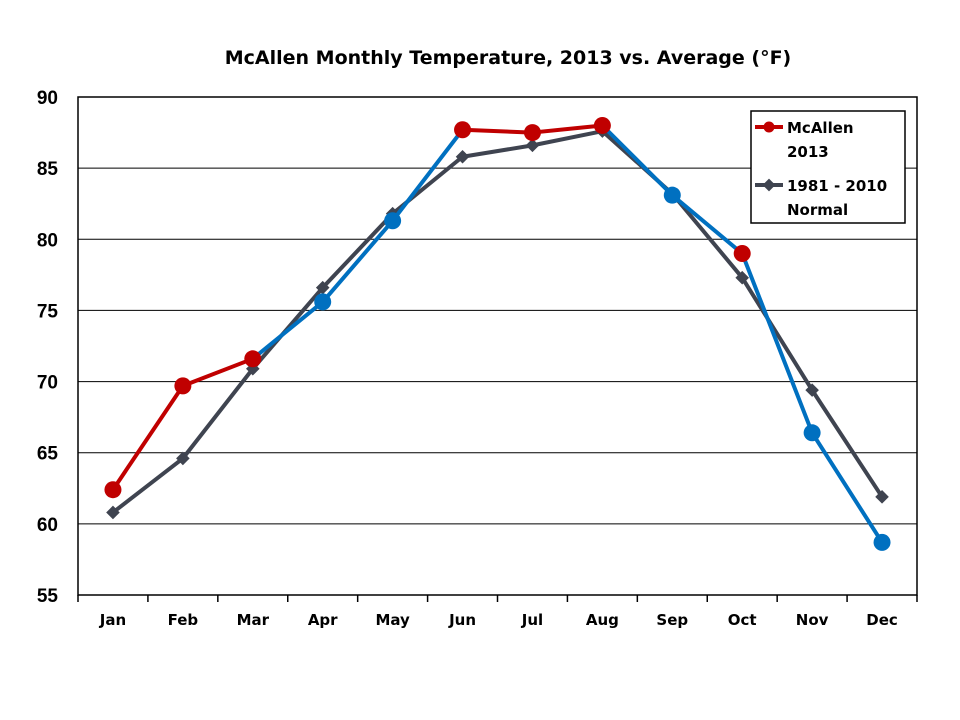 The width and height of the screenshot is (960, 720). I want to click on y-tick-label: 70, so click(47, 383).